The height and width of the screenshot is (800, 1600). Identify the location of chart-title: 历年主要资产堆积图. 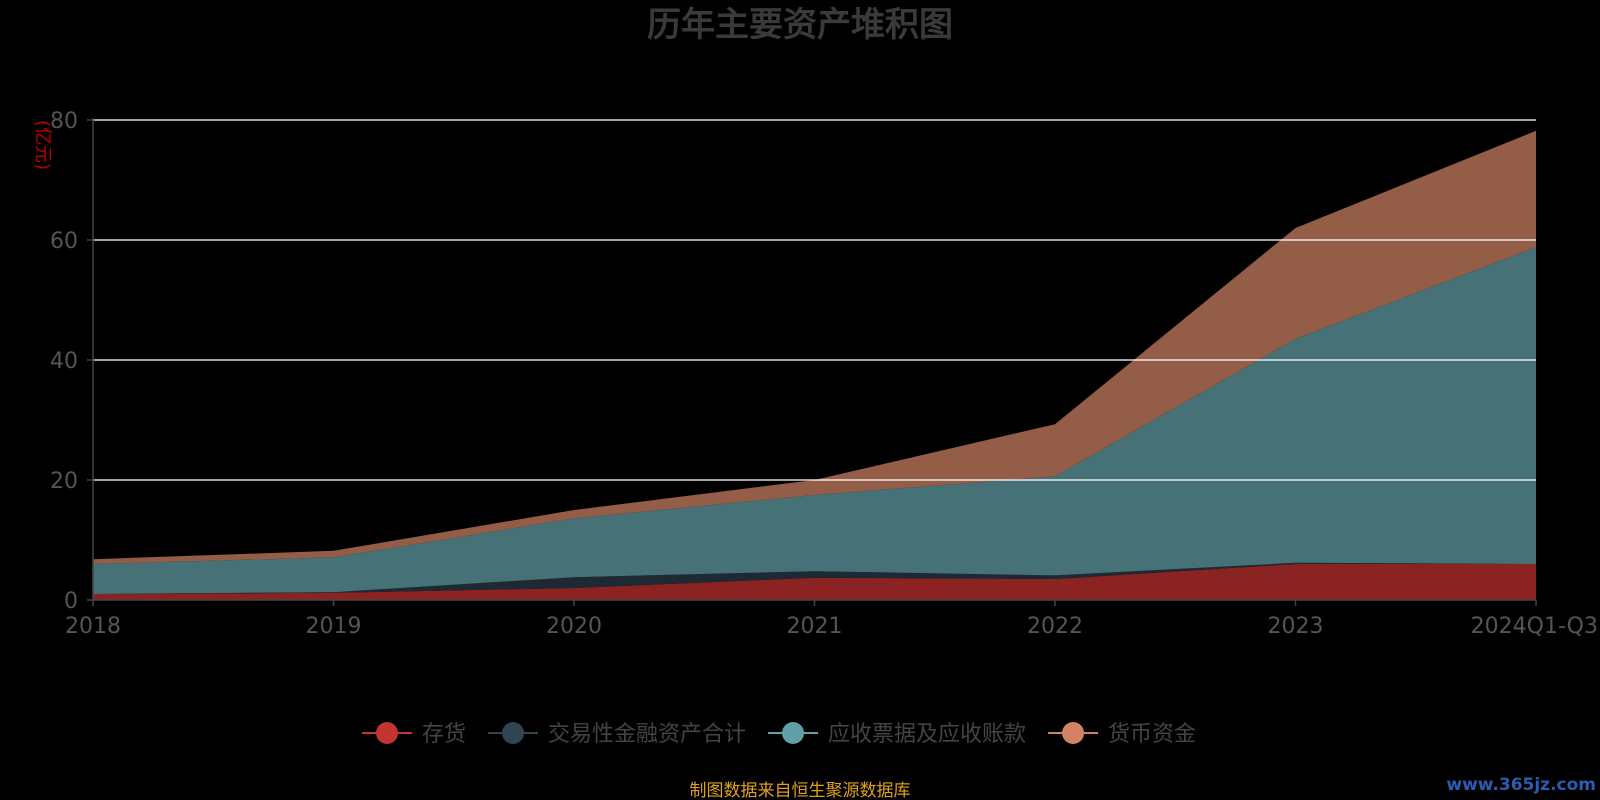
(800, 25).